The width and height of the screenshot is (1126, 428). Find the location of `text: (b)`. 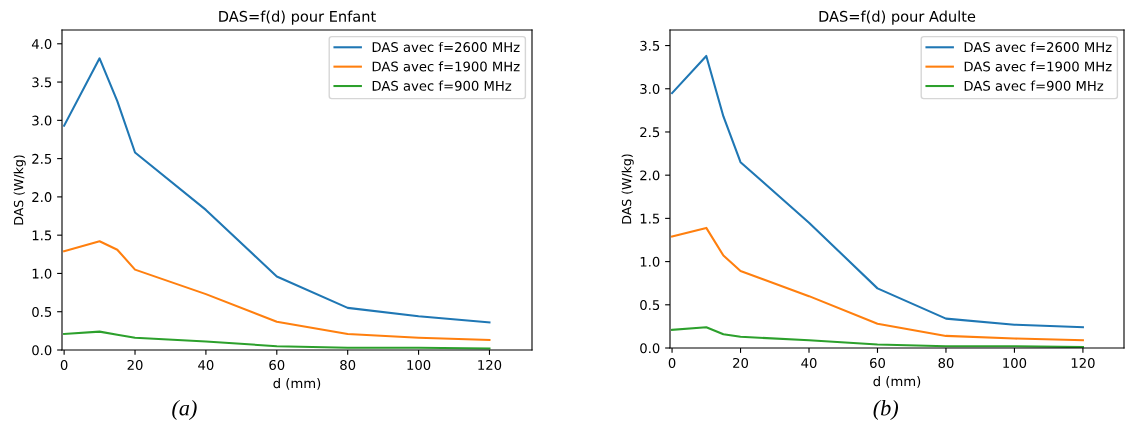

text: (b) is located at coordinates (886, 410).